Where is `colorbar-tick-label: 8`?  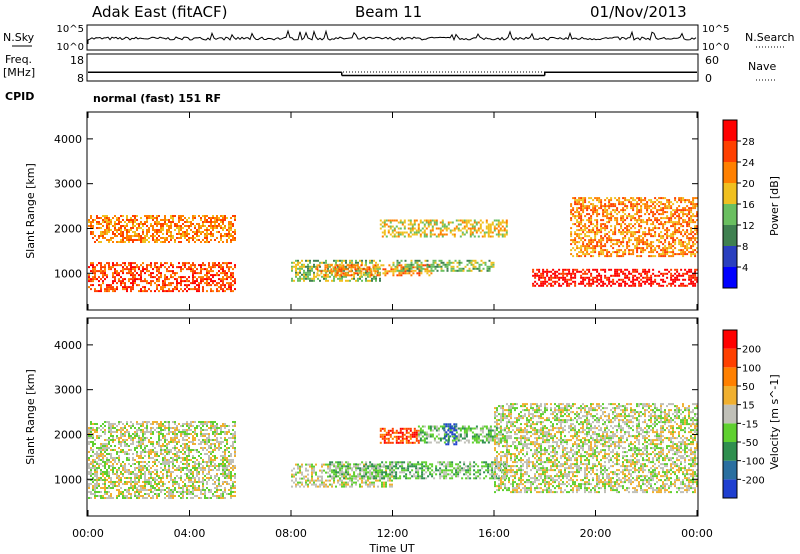 colorbar-tick-label: 8 is located at coordinates (745, 247).